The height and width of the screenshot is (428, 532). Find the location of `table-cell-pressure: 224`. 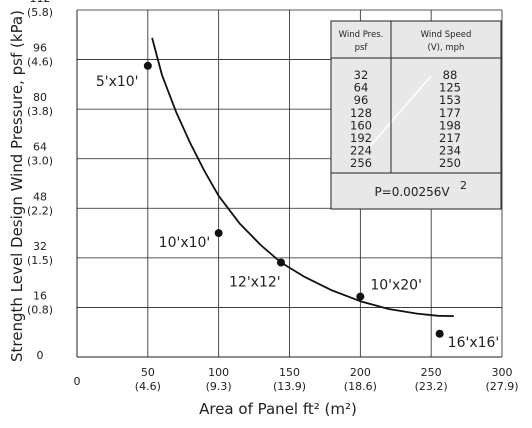

table-cell-pressure: 224 is located at coordinates (361, 151).